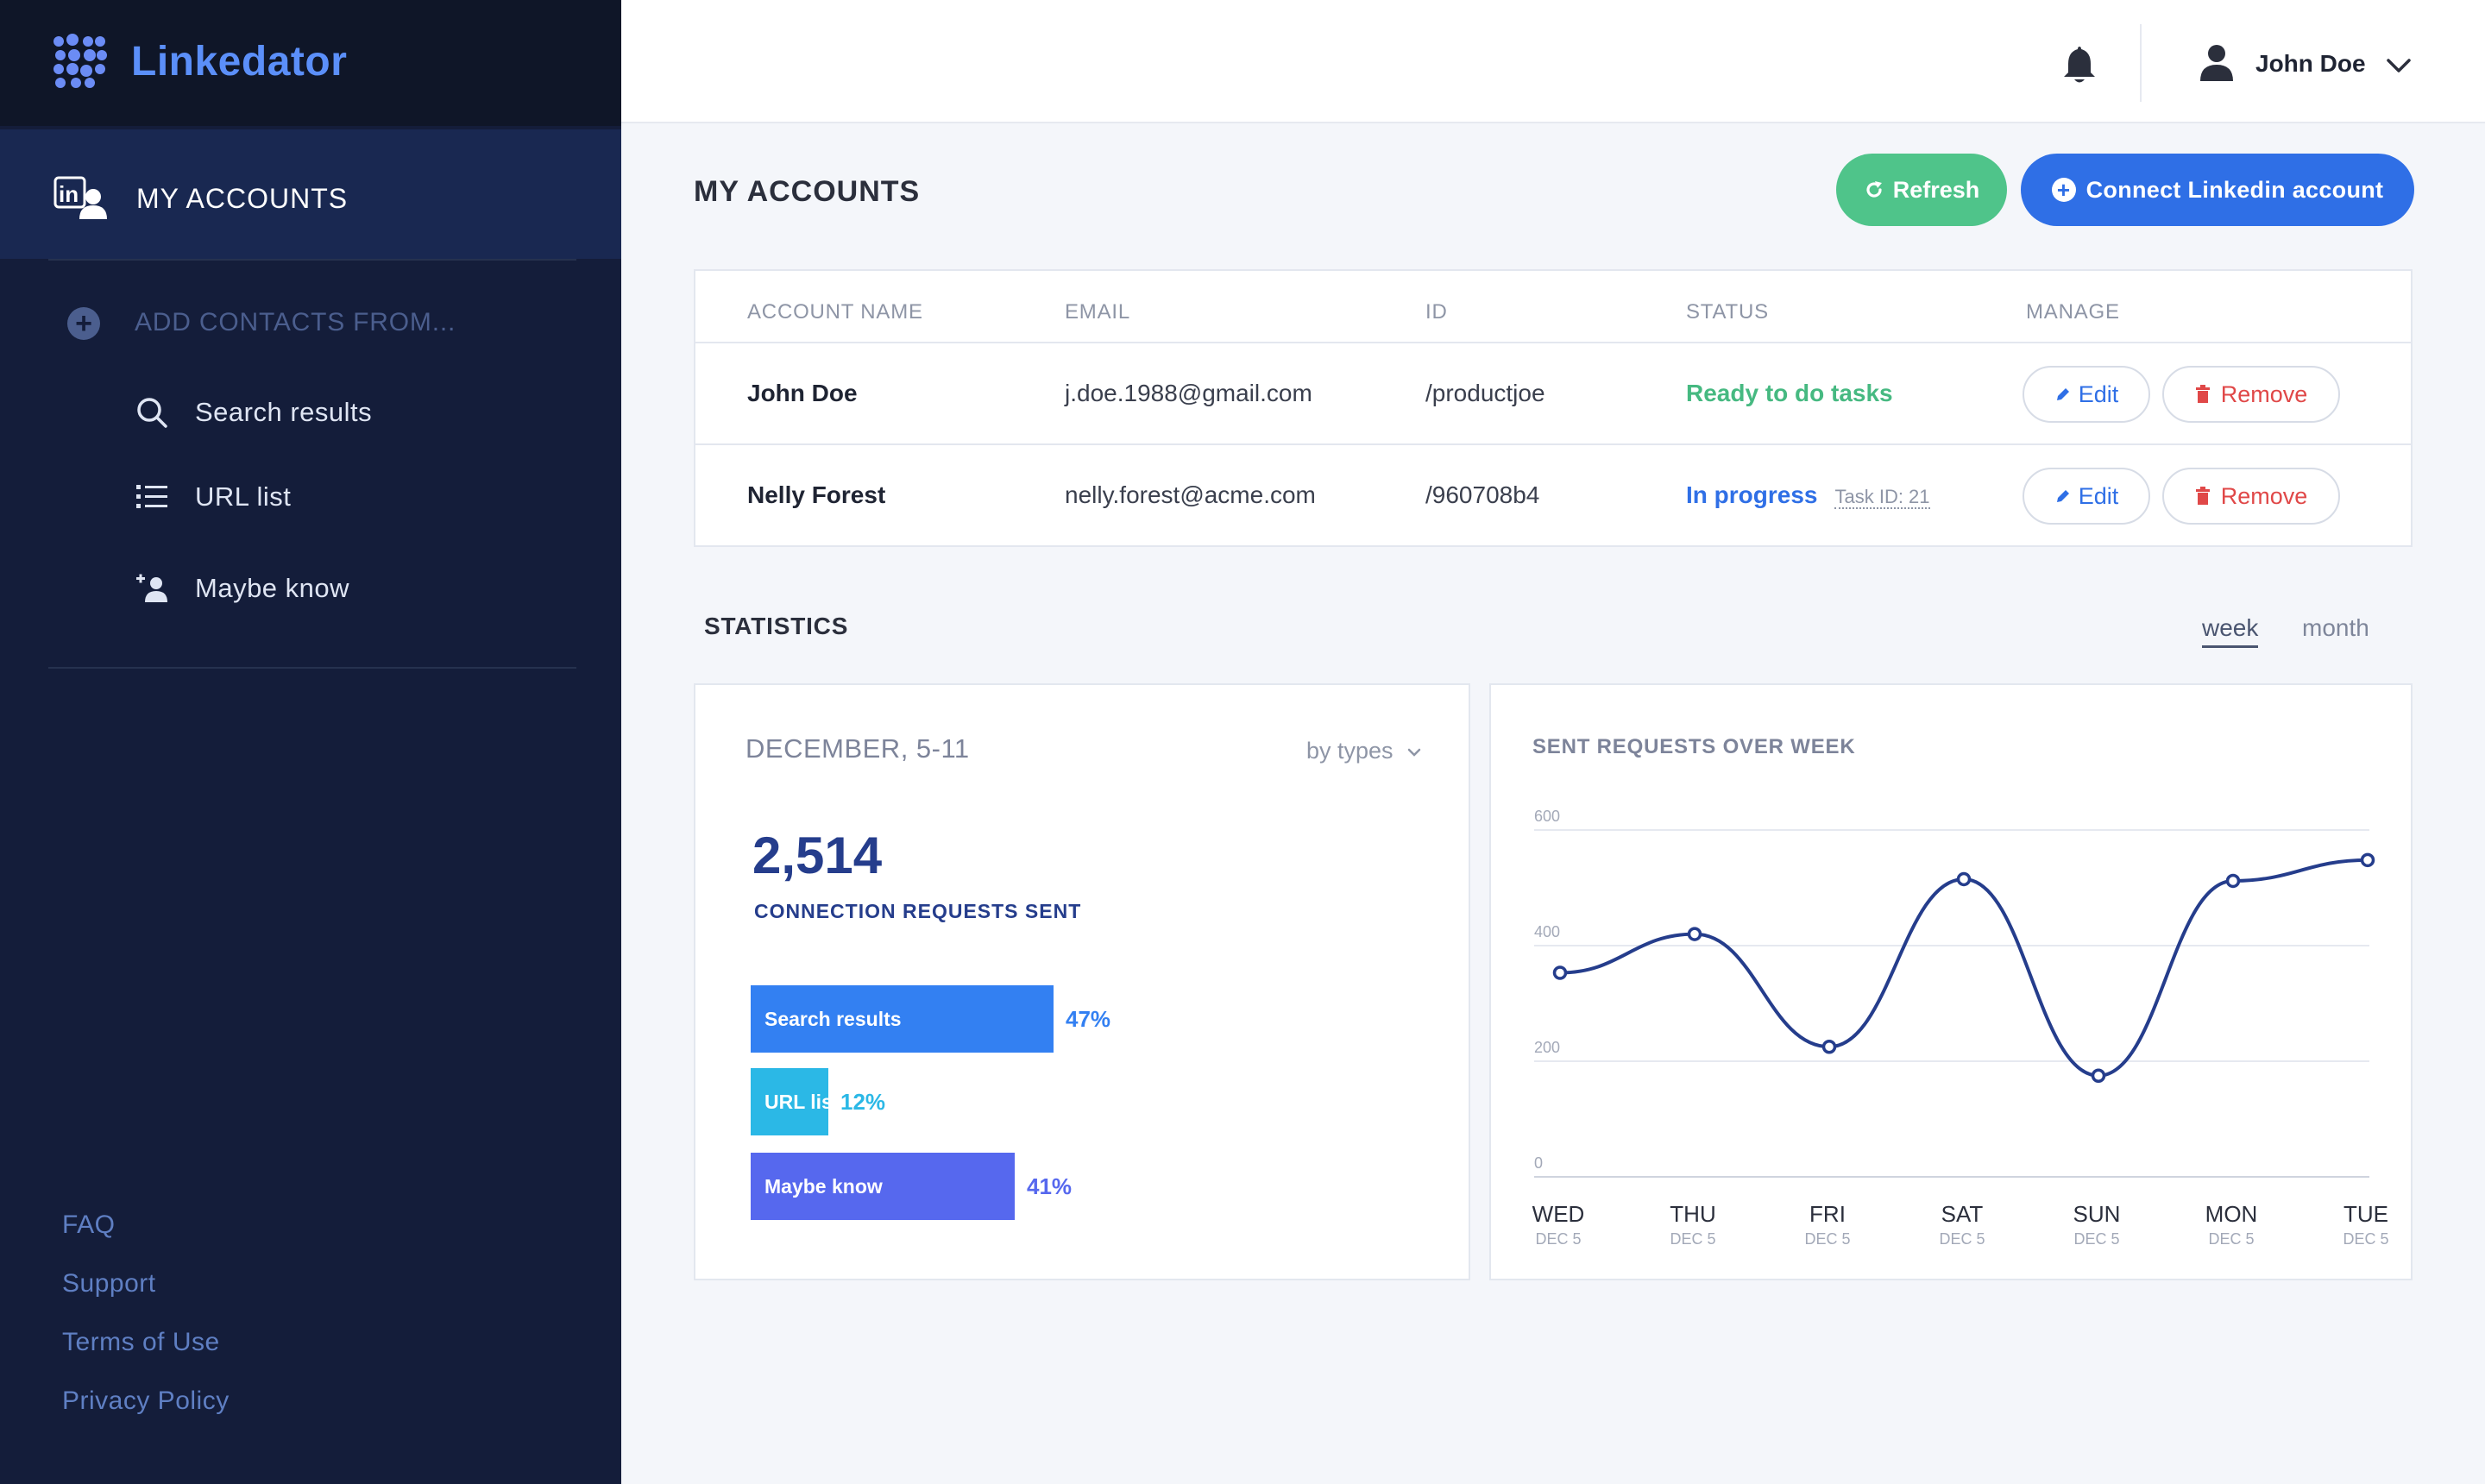 The height and width of the screenshot is (1484, 2485). Describe the element at coordinates (284, 412) in the screenshot. I see `sidebar-item-label: Search results` at that location.